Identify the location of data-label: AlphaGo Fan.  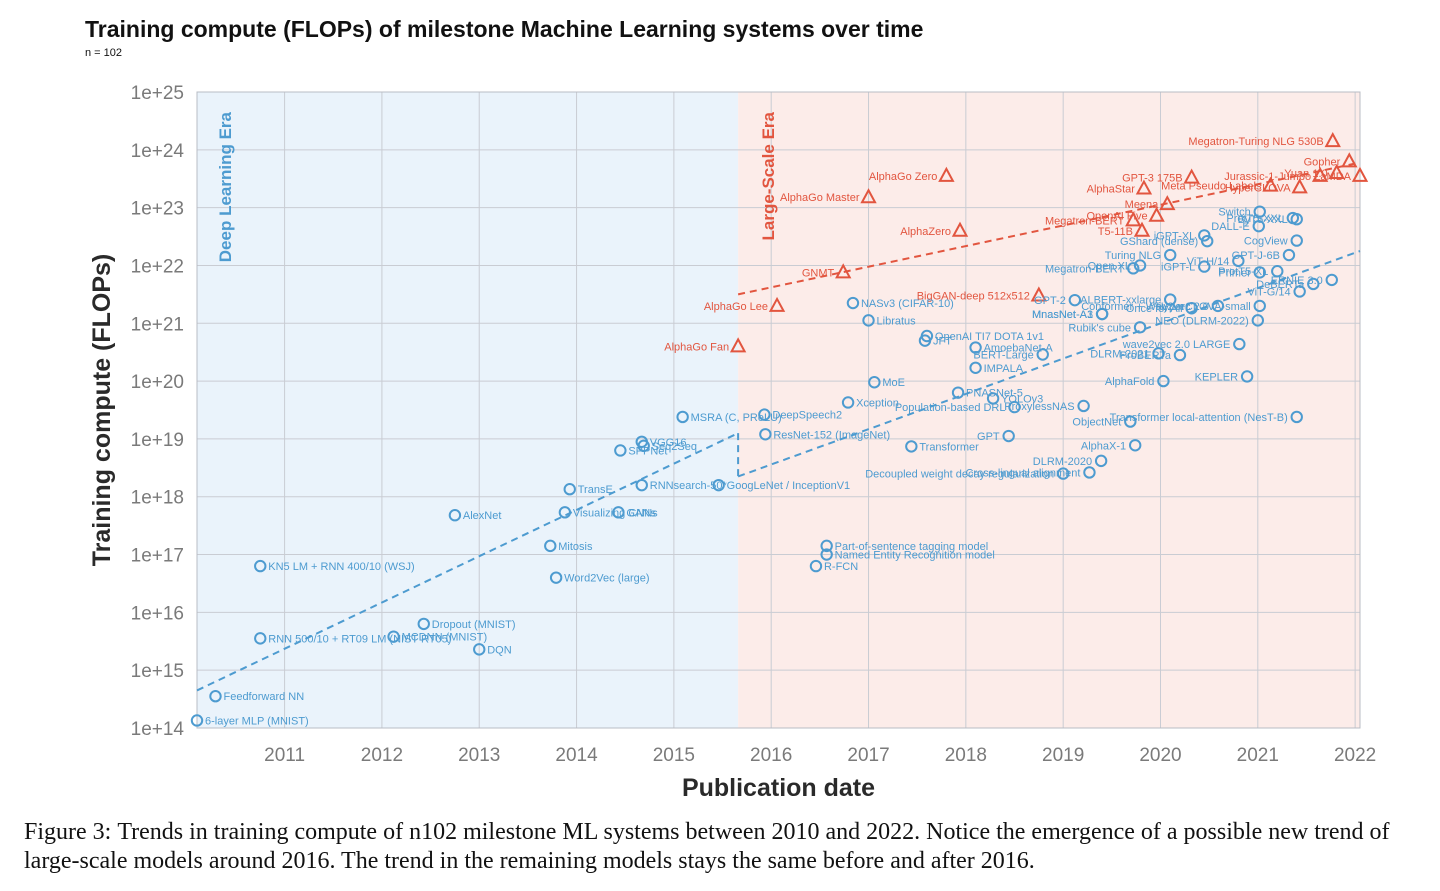
(696, 347).